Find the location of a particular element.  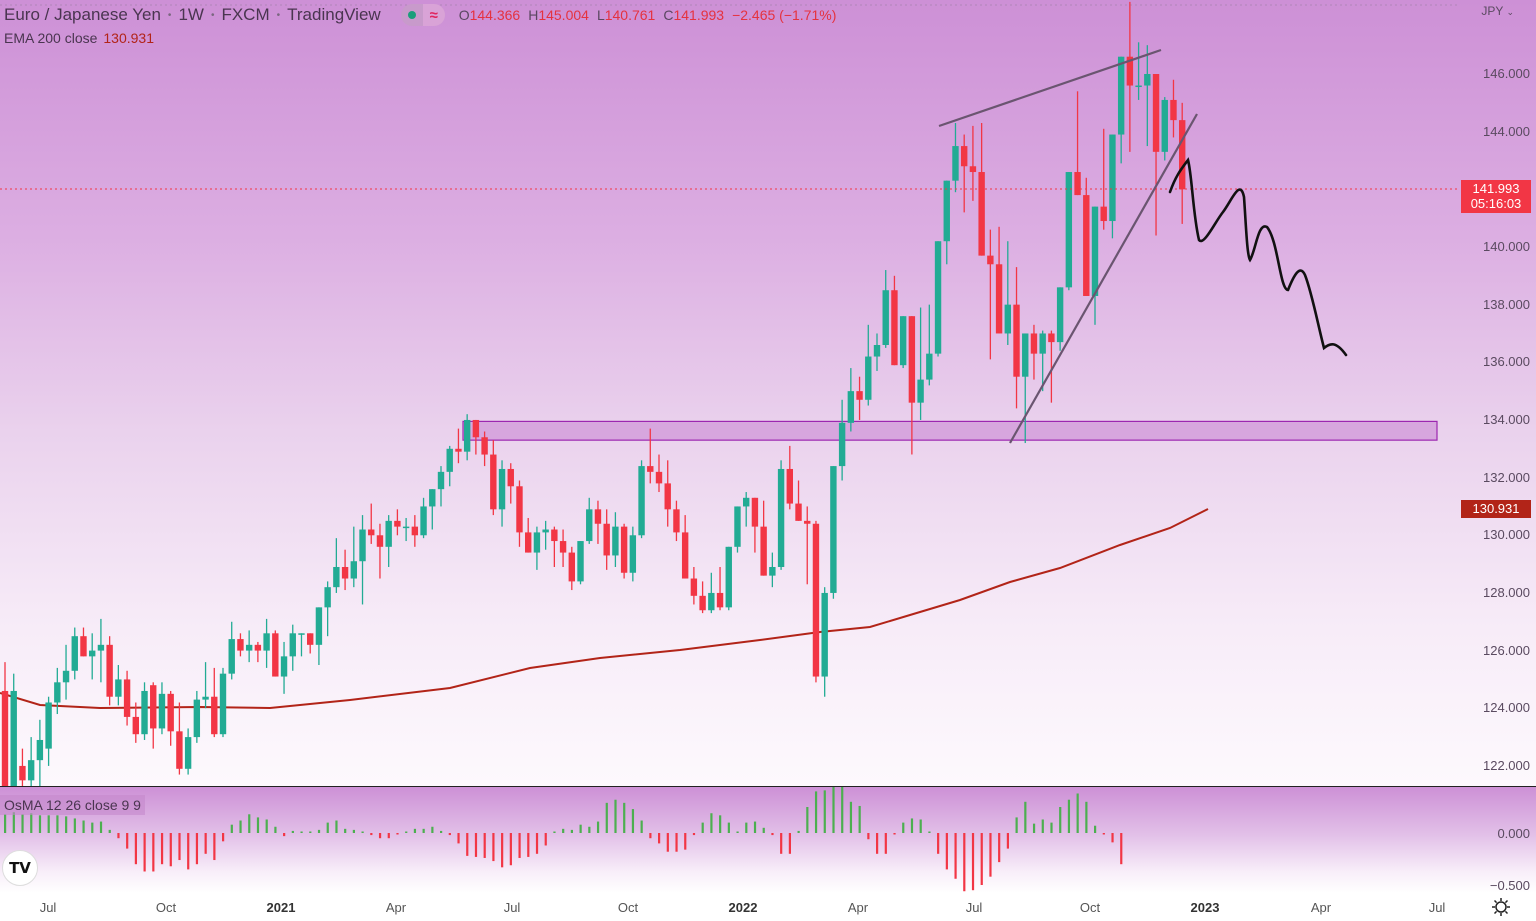

symbol-name: Euro / Japanese Yen is located at coordinates (82, 14).